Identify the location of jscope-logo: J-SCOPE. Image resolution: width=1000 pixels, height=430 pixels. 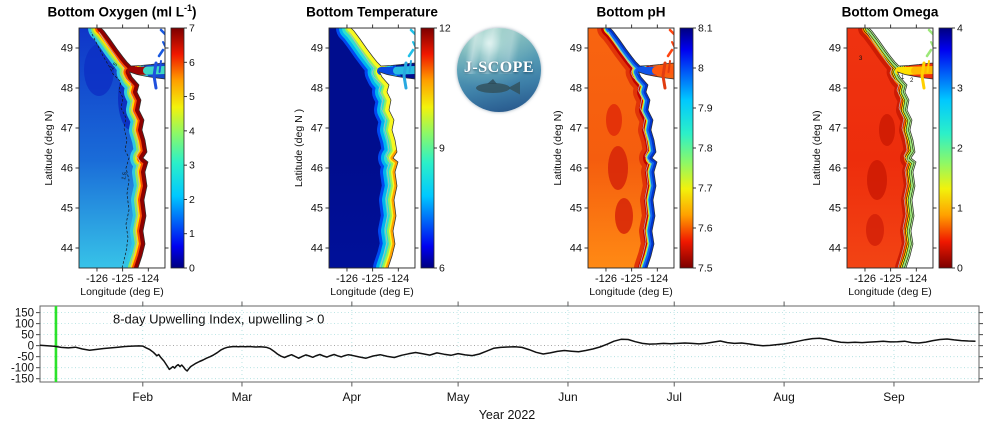
(499, 70).